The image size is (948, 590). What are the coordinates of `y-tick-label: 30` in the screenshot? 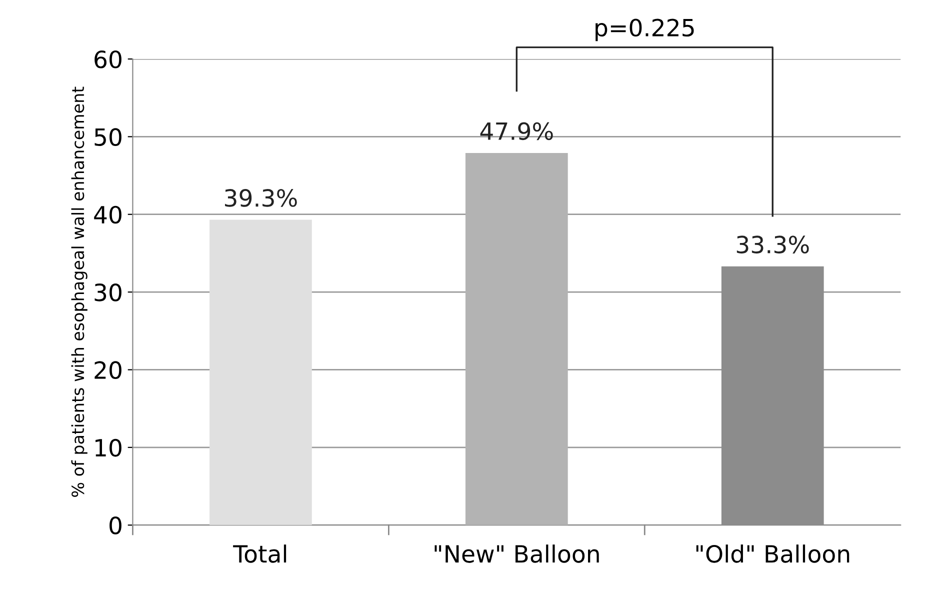 It's located at (108, 292).